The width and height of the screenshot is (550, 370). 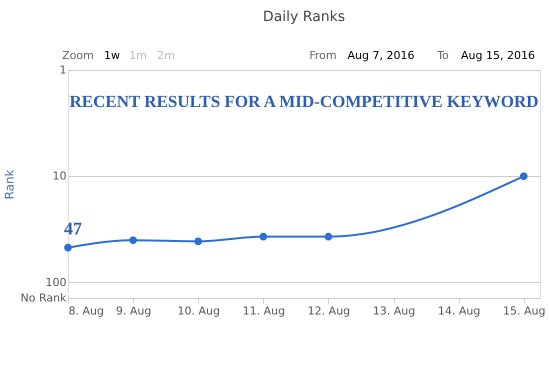 I want to click on text: 1m, so click(x=138, y=55).